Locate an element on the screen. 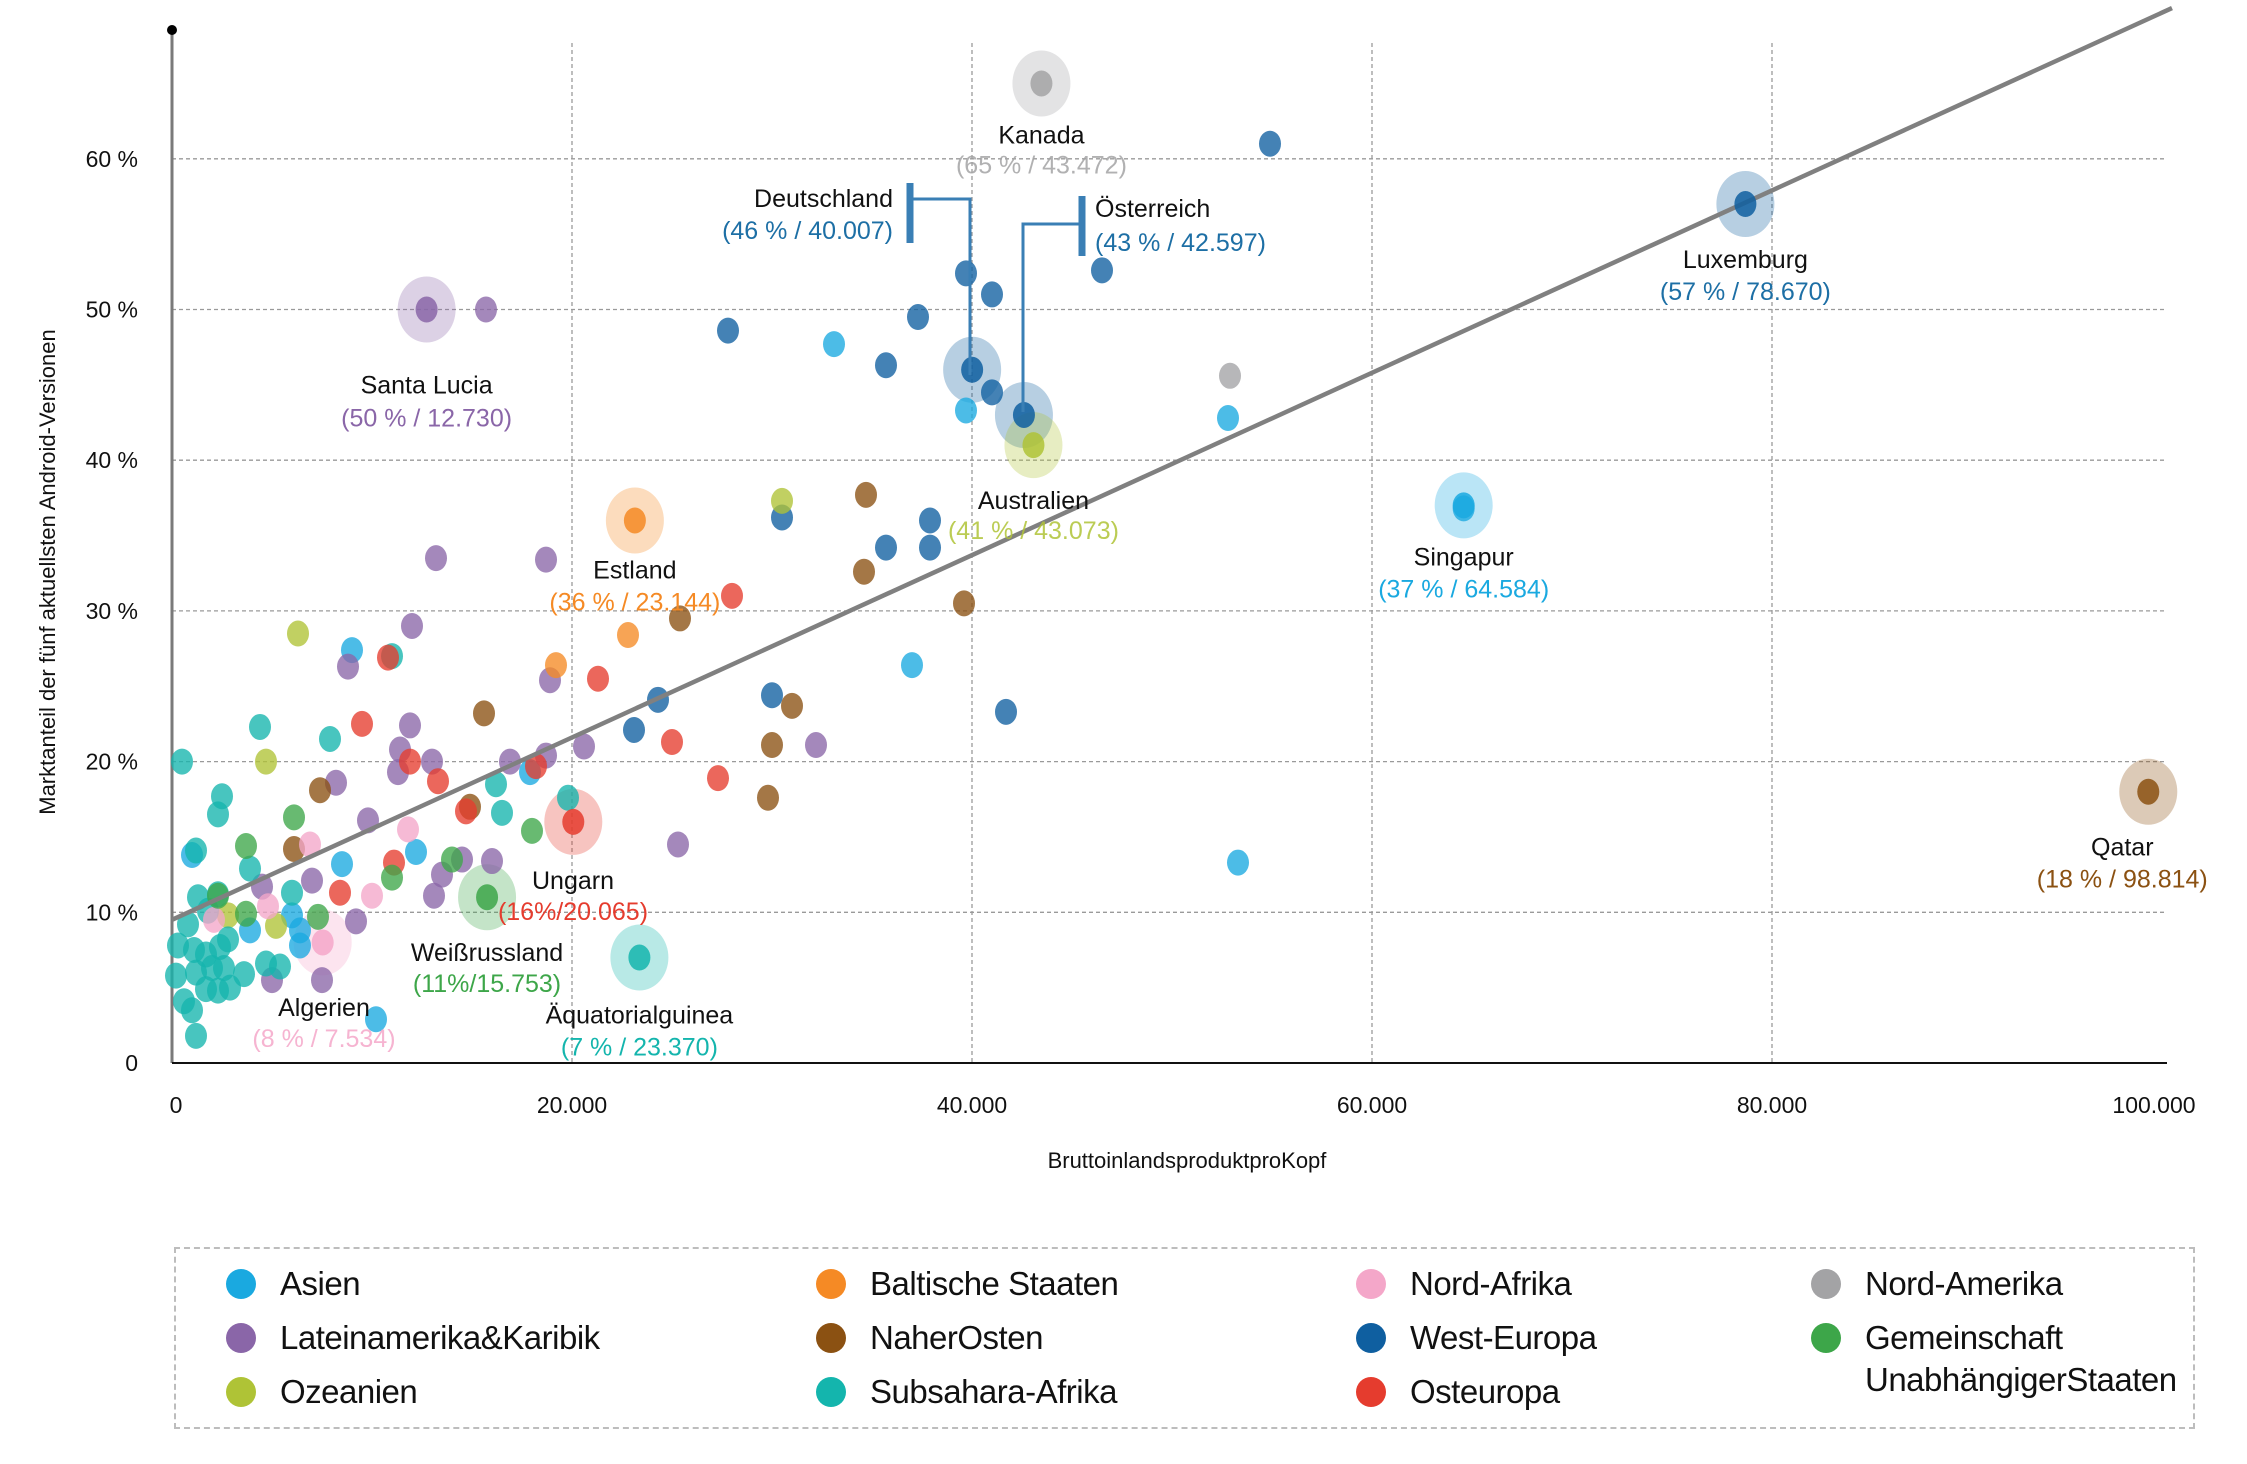 The width and height of the screenshot is (2247, 1464). annotation-value: (36 % / 23.144) is located at coordinates (634, 602).